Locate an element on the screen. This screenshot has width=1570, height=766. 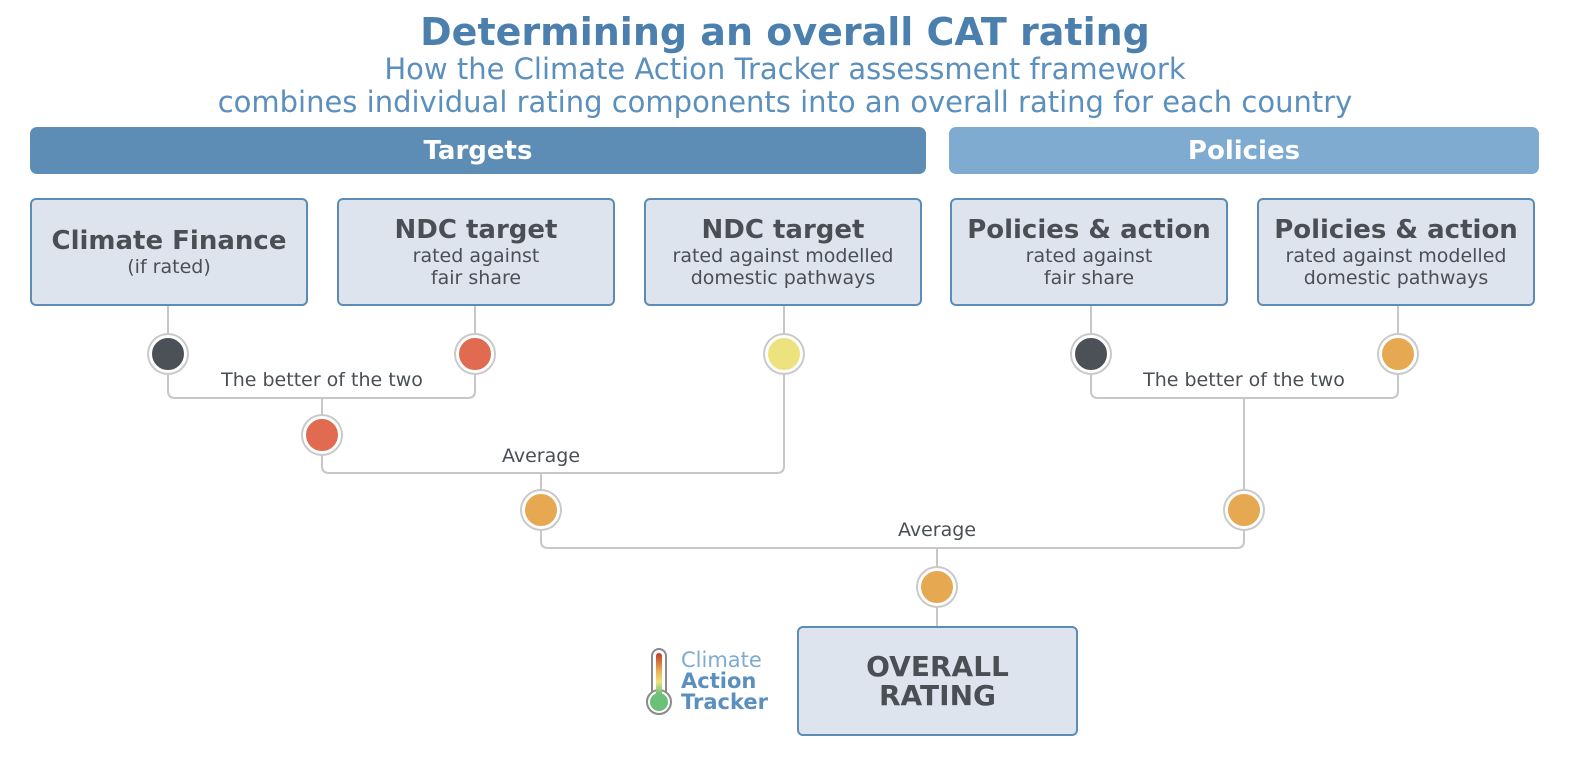
overall-line-1: OVERALL is located at coordinates (937, 666).